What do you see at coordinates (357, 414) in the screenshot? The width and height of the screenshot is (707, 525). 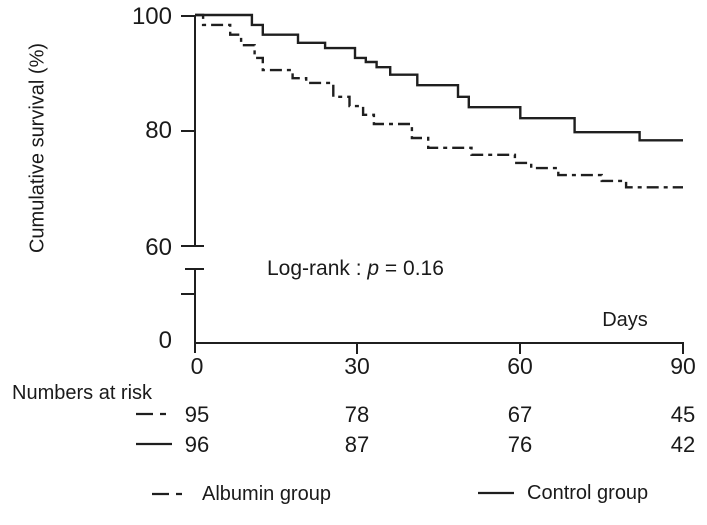 I see `risk-albumin-d30: 78` at bounding box center [357, 414].